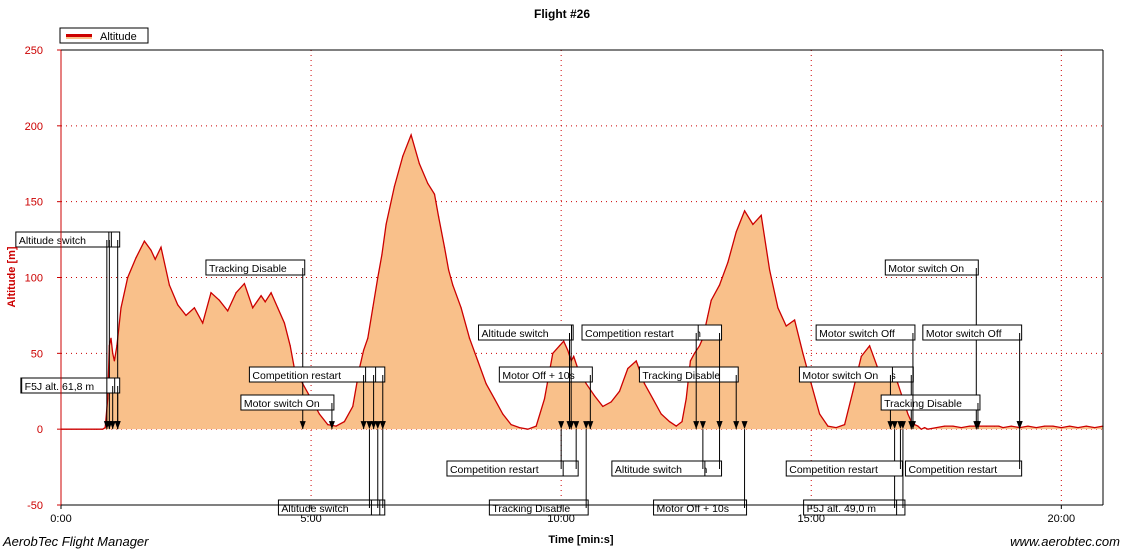  I want to click on legend-label-altitude: Altitude, so click(118, 37).